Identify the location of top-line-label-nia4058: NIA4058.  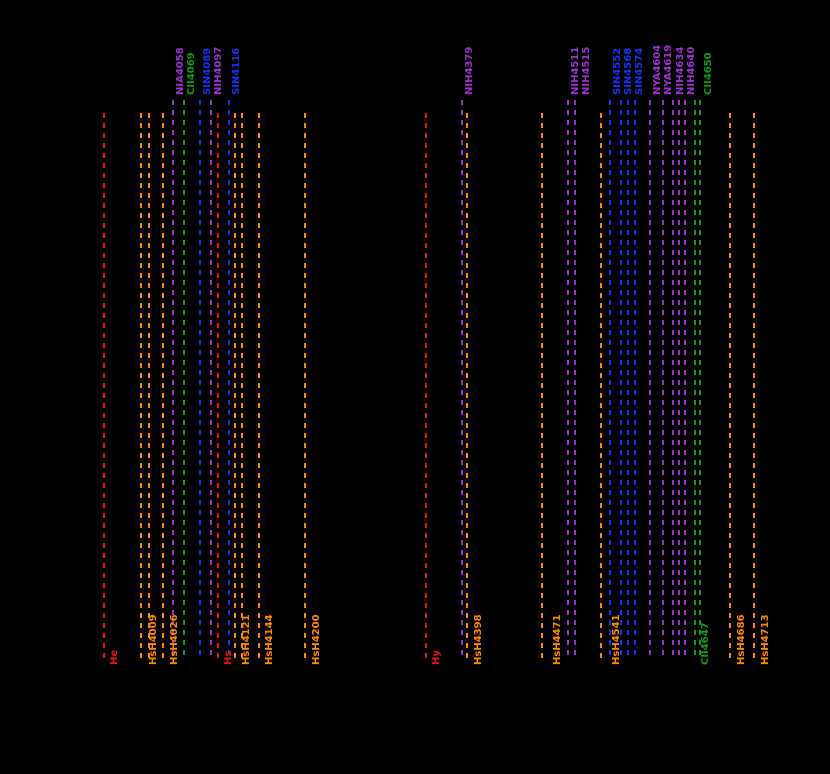
(180, 71).